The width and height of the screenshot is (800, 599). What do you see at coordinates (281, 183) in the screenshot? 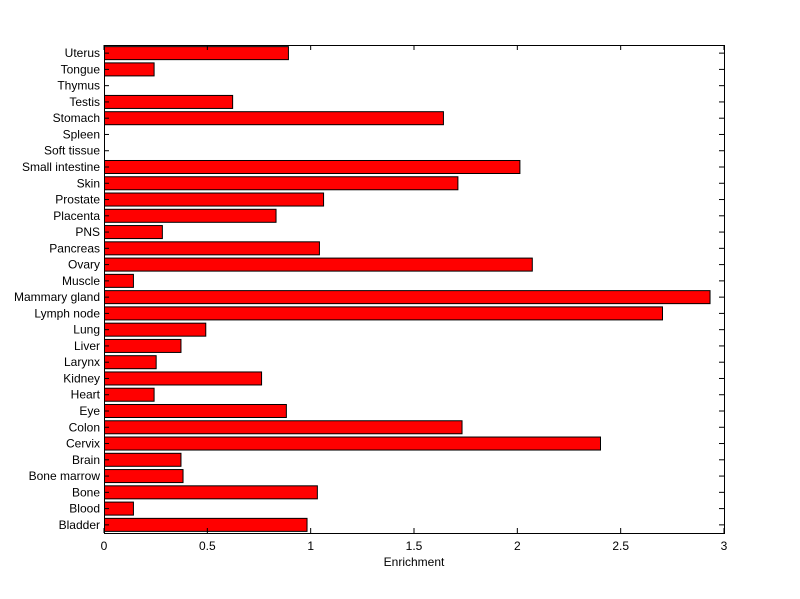
I see `bar-skin` at bounding box center [281, 183].